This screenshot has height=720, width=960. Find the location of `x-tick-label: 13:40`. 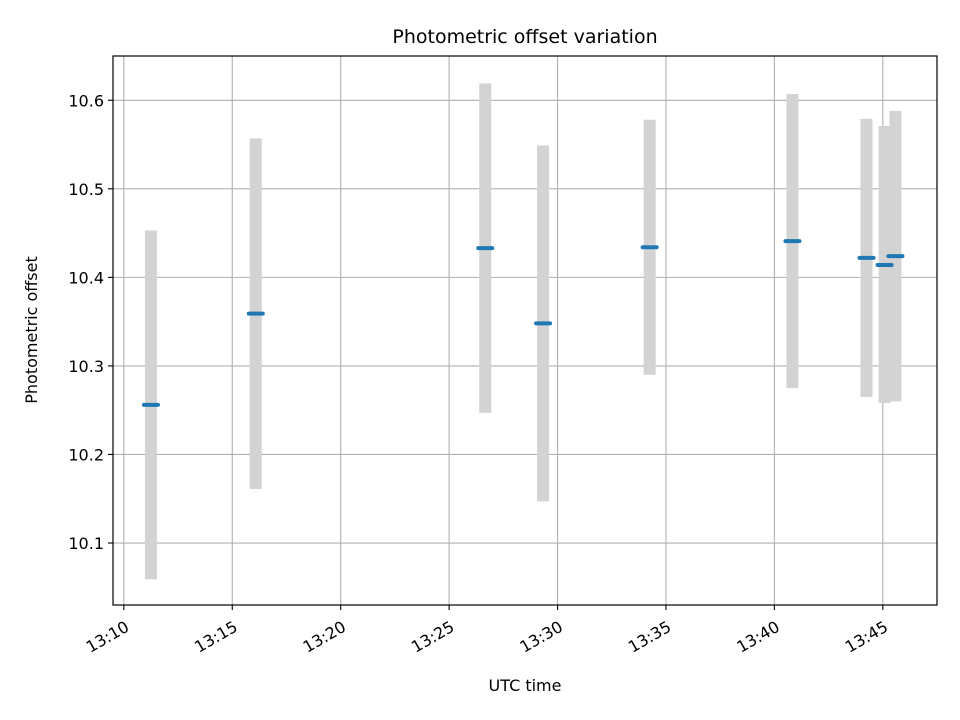

x-tick-label: 13:40 is located at coordinates (757, 637).